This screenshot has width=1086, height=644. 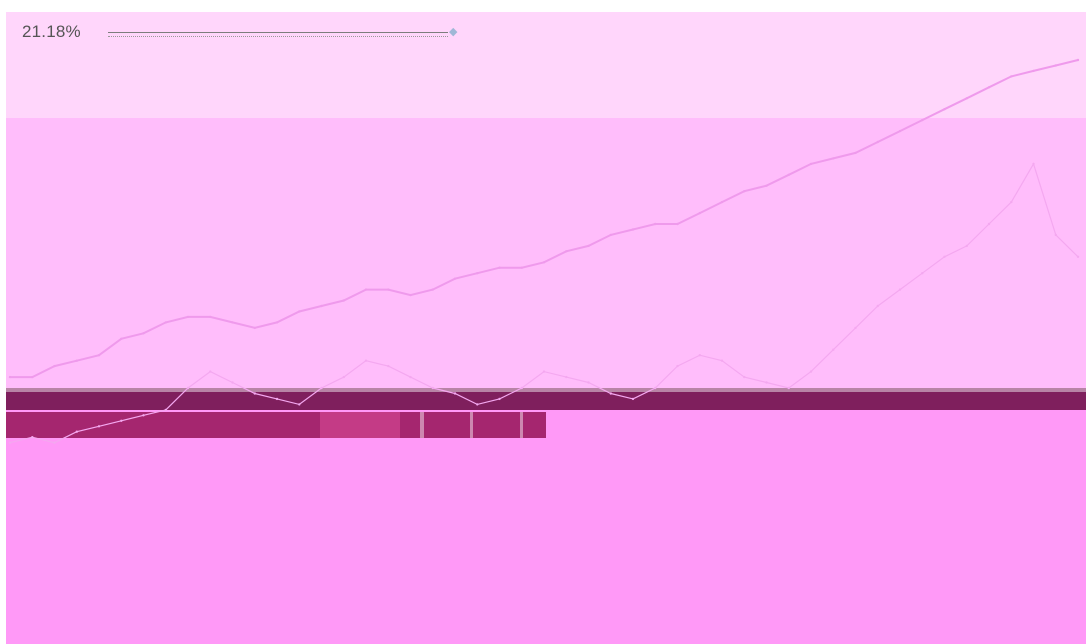 I want to click on slider-handle-icon: ◆, so click(x=453, y=32).